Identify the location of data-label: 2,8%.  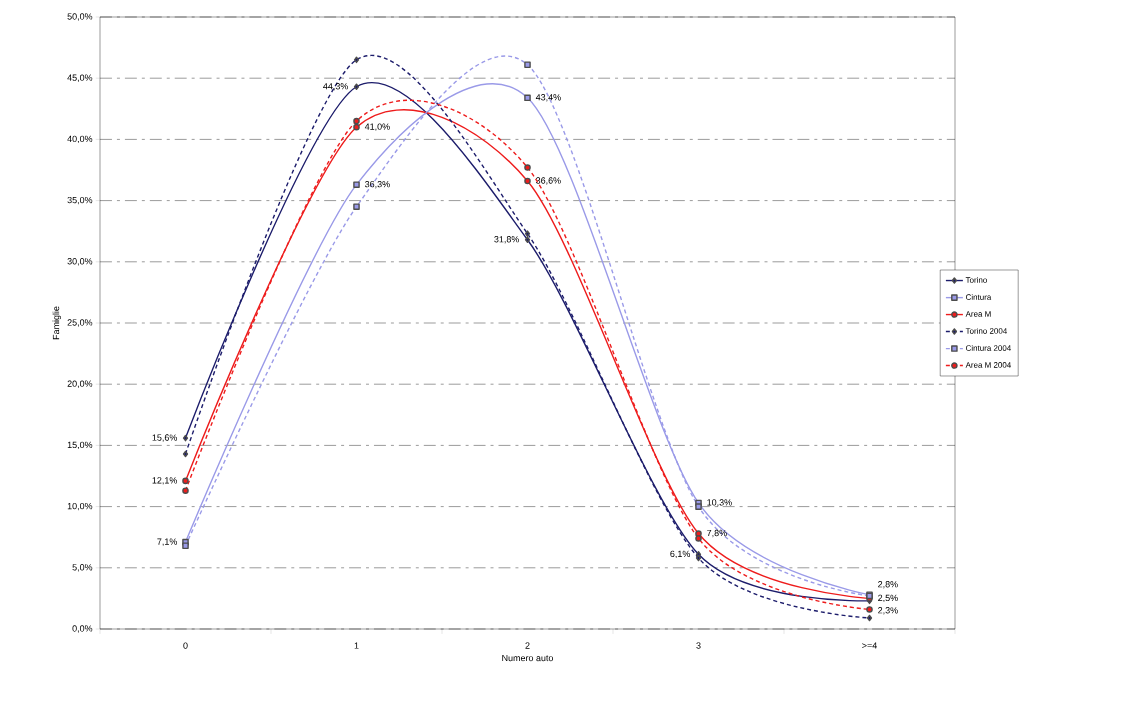
(888, 585).